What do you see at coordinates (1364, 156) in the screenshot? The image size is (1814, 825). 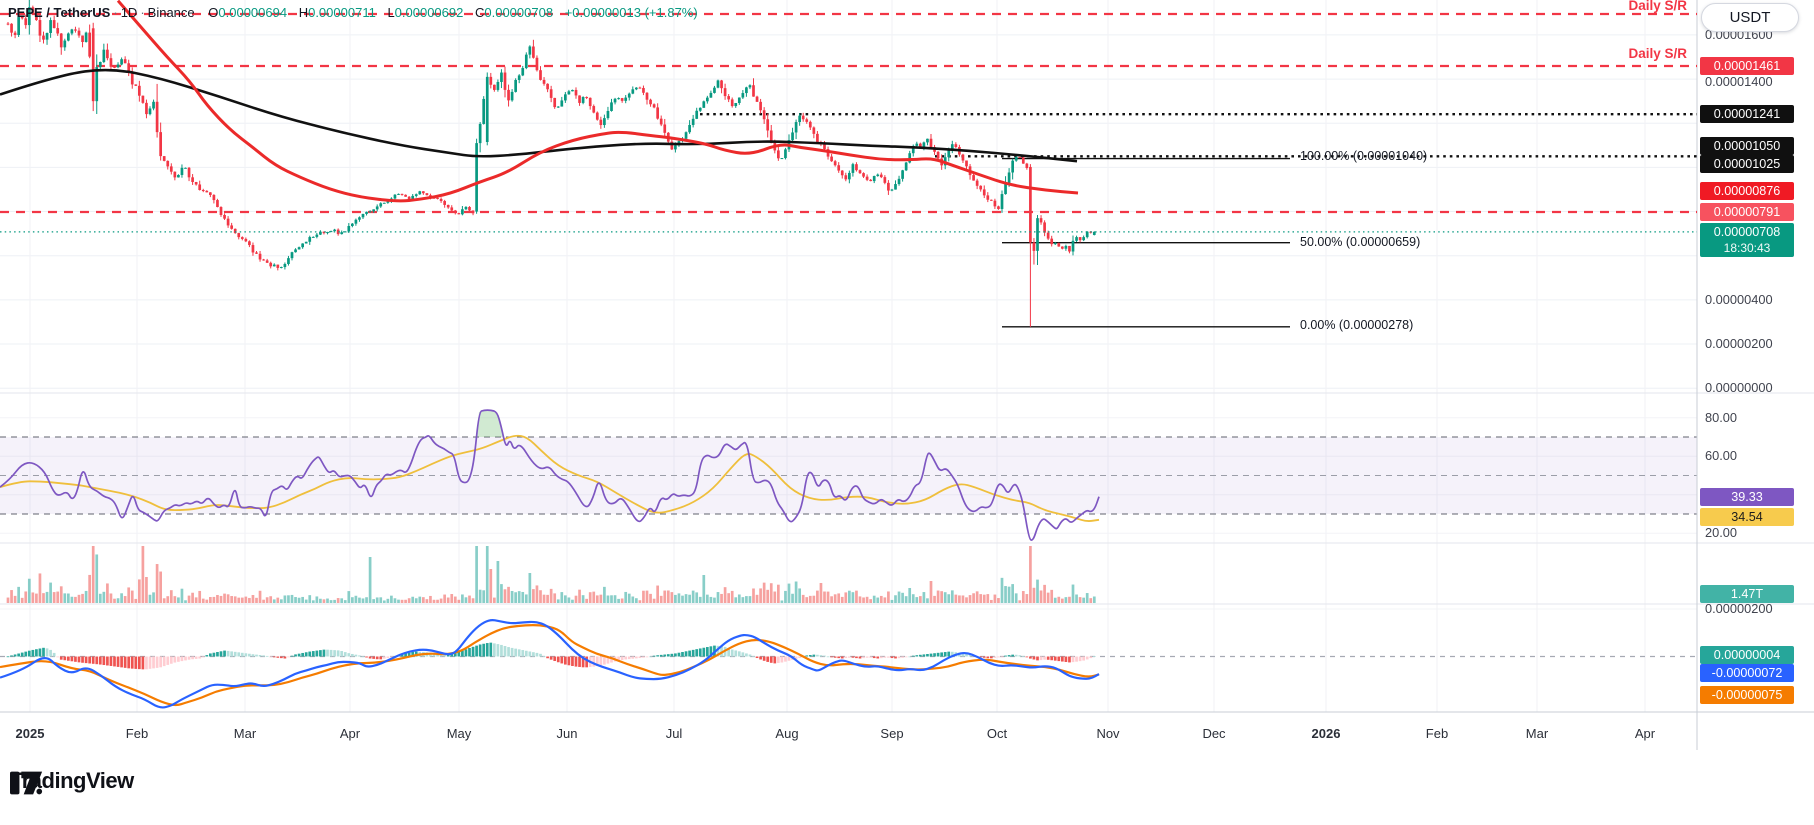 I see `fib-label-100: 100.00% (0.00001040)` at bounding box center [1364, 156].